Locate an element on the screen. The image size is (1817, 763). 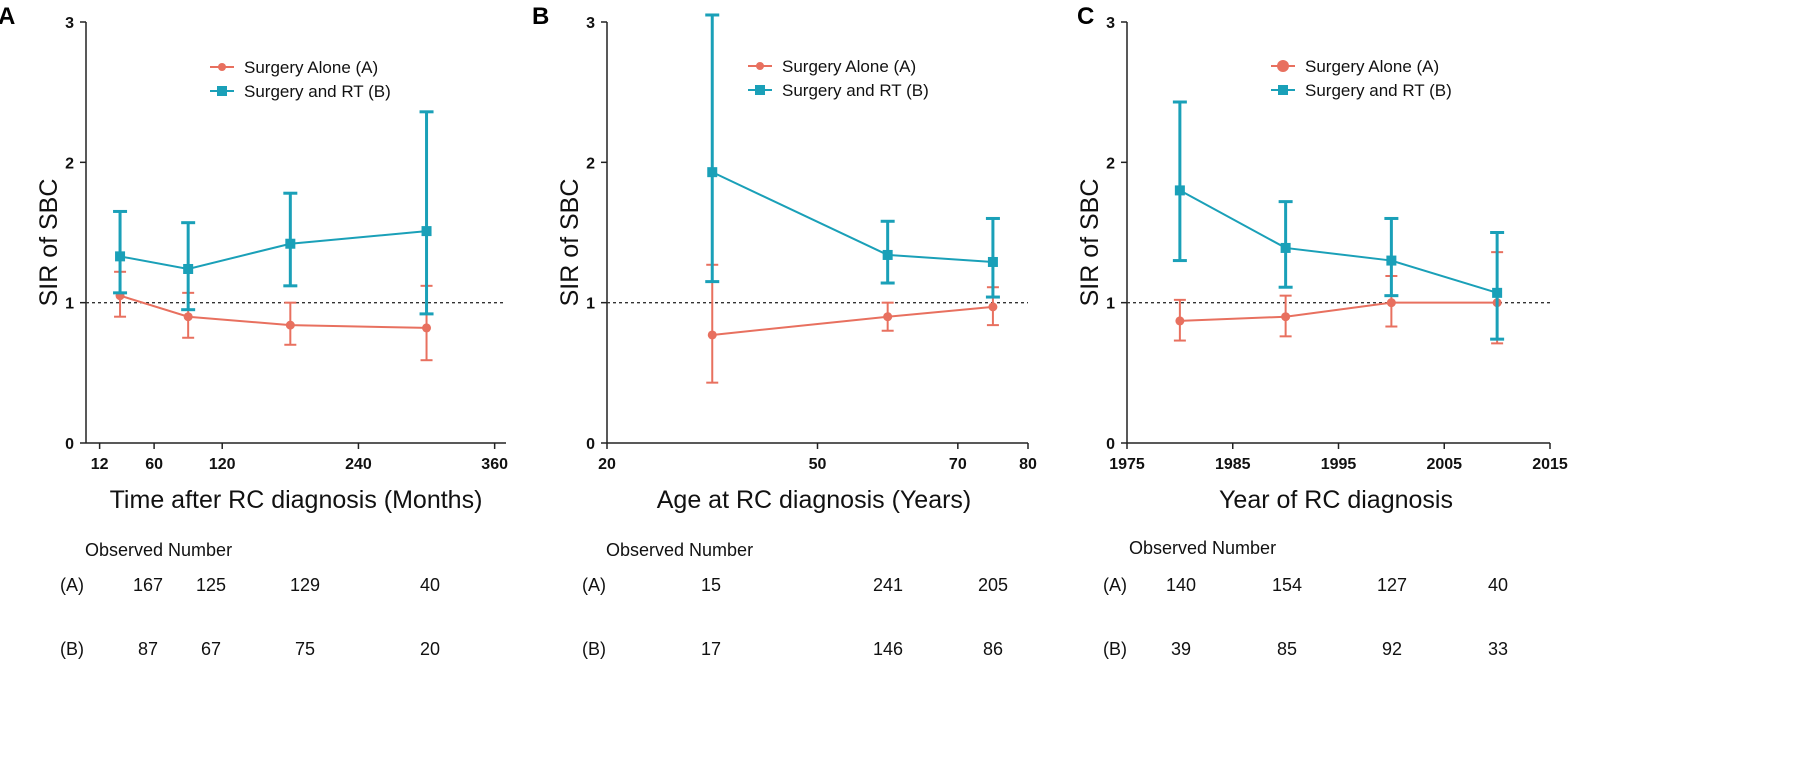
x-tick-label: 80 is located at coordinates (1028, 464).